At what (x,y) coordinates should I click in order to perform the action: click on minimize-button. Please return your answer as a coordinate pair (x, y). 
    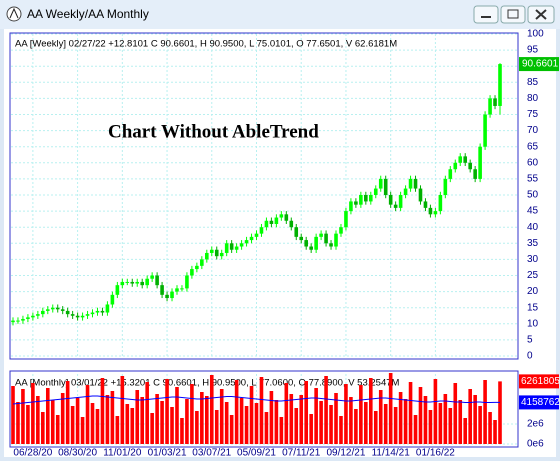
    Looking at the image, I should click on (486, 14).